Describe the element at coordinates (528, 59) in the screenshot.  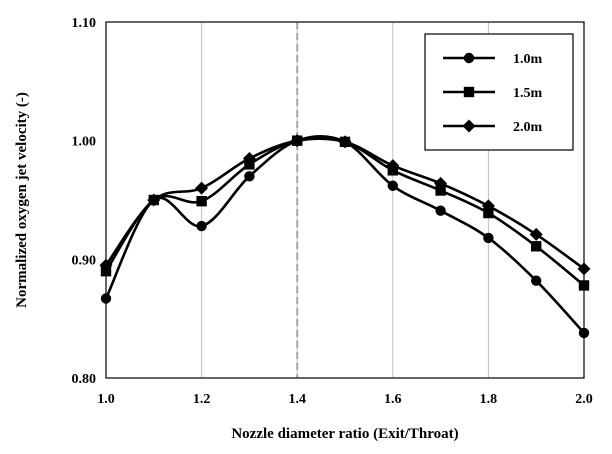
I see `legend-label: 1.0m` at that location.